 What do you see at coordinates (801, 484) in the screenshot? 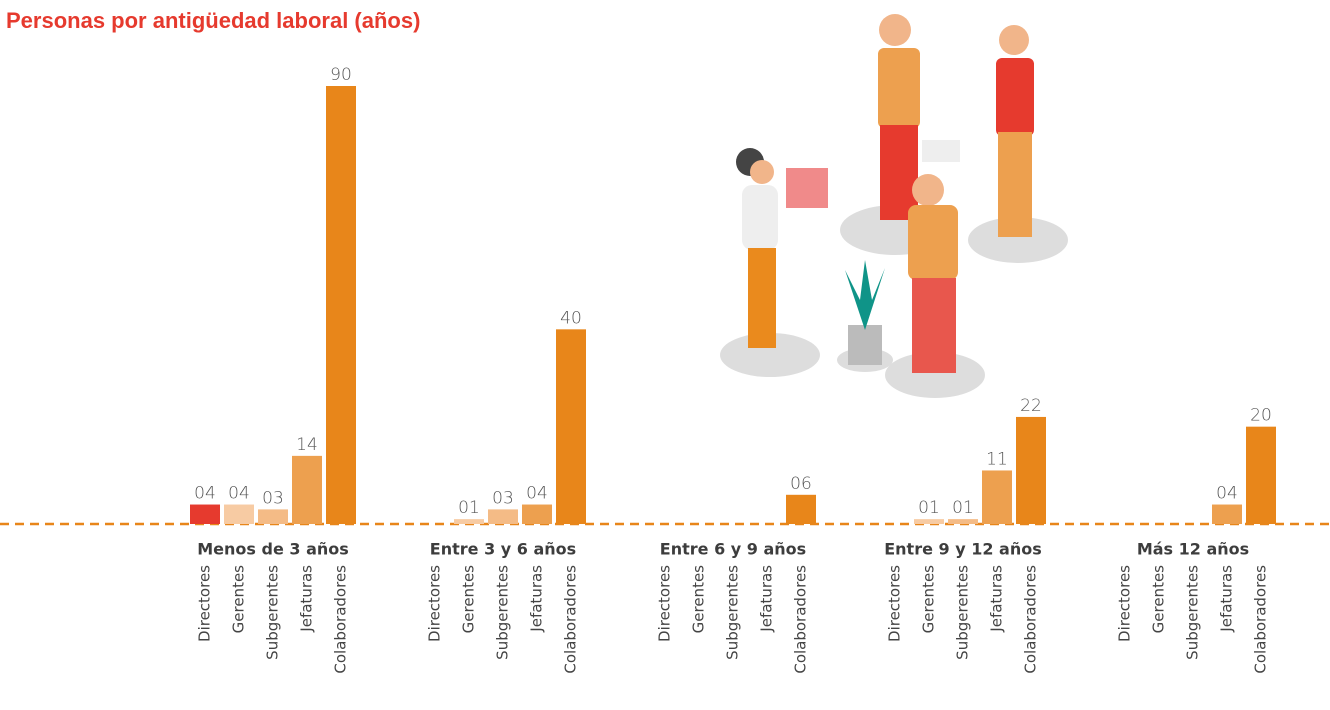
I see `value-label: 06` at bounding box center [801, 484].